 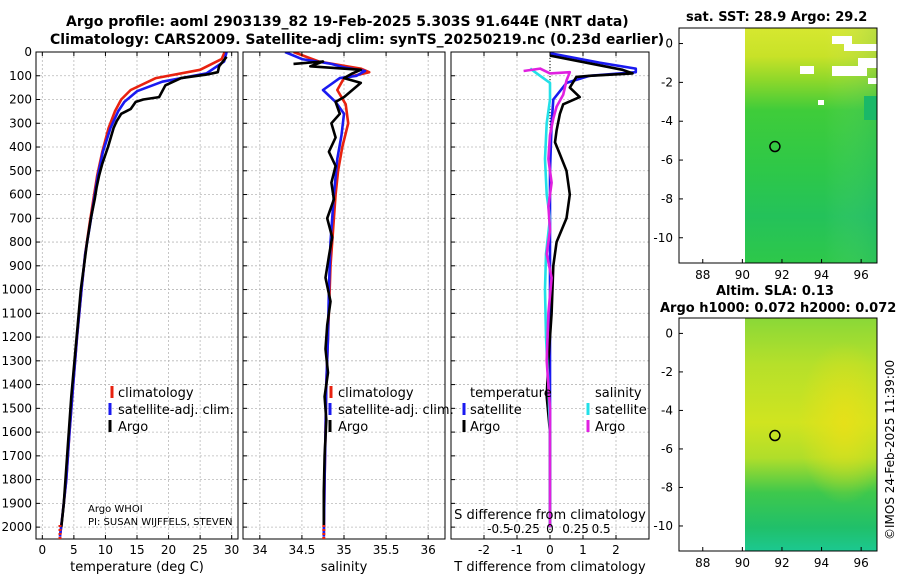 What do you see at coordinates (16, 313) in the screenshot?
I see `y-tick-label: 1100` at bounding box center [16, 313].